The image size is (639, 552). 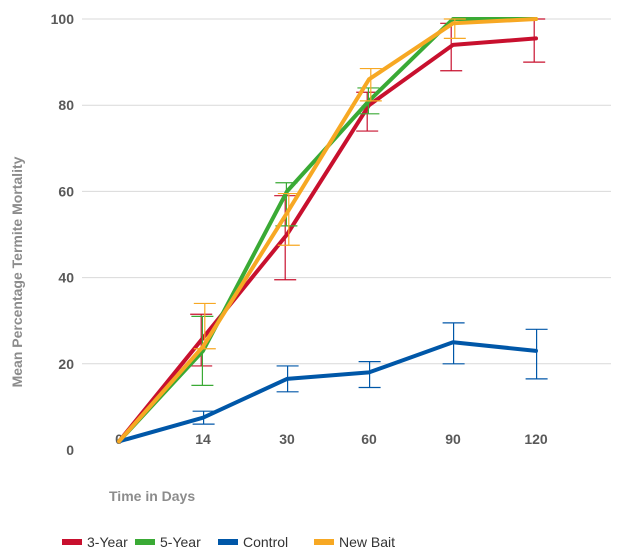 I want to click on x-tick-label: 14, so click(x=203, y=439).